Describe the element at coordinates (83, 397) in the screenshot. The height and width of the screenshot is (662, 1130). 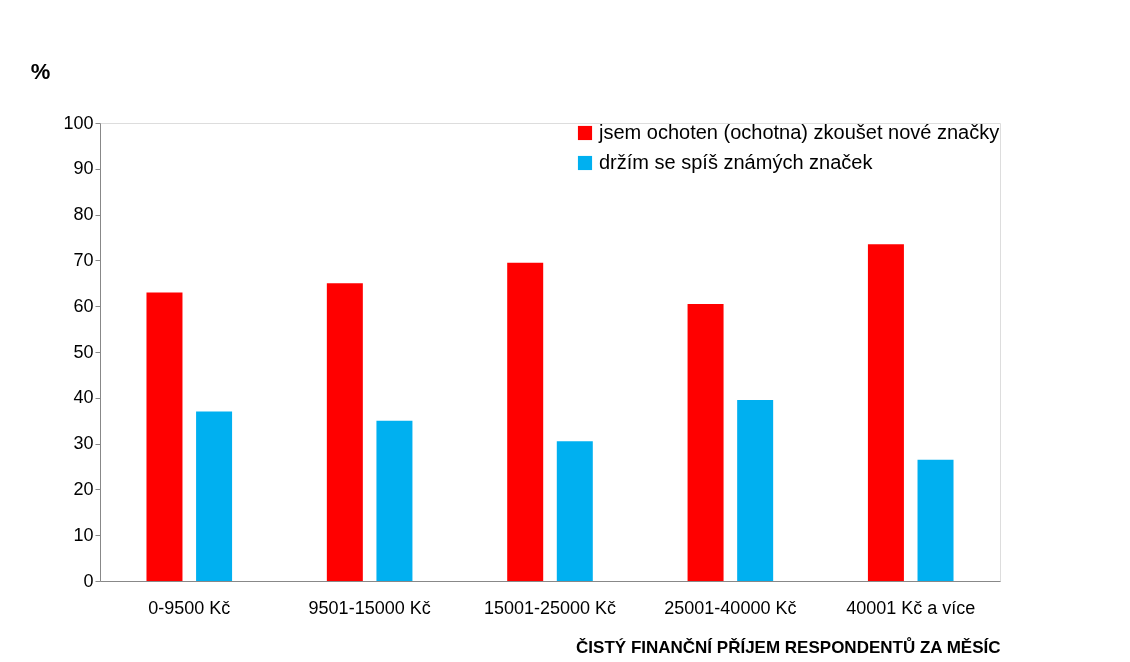
I see `y-tick-label: 40` at that location.